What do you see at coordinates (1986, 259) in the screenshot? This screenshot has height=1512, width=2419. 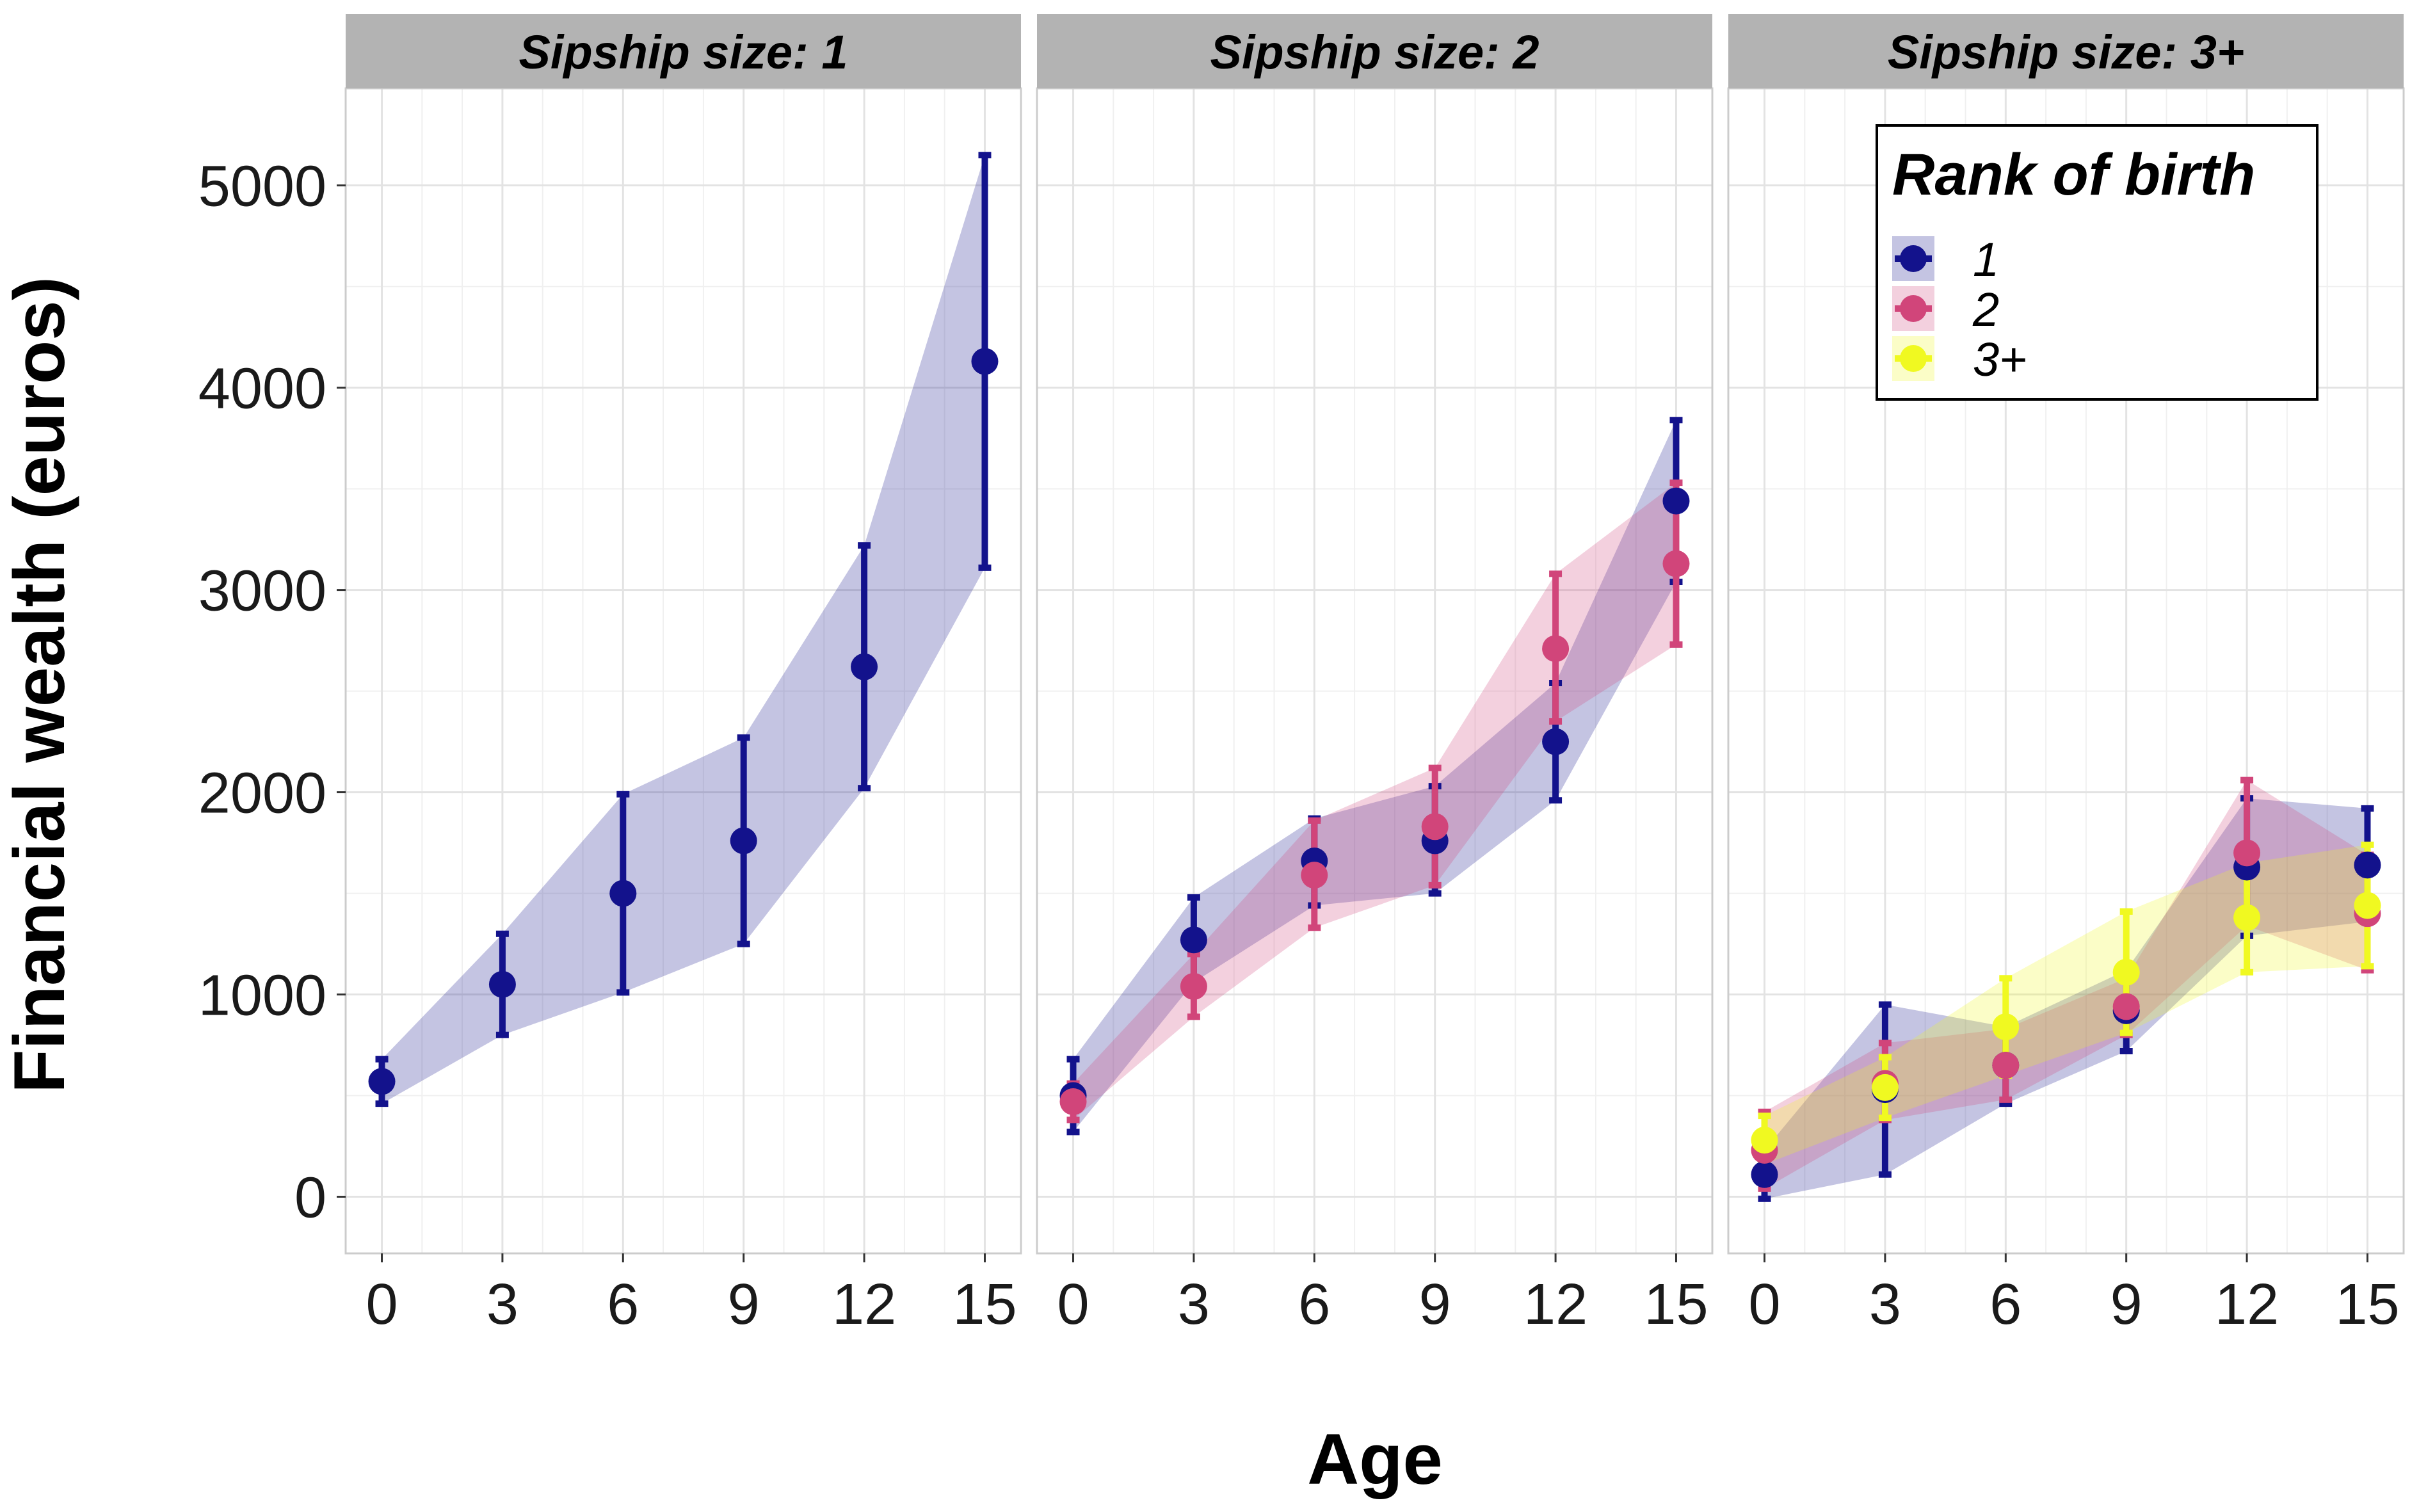 I see `legend-label: 1` at bounding box center [1986, 259].